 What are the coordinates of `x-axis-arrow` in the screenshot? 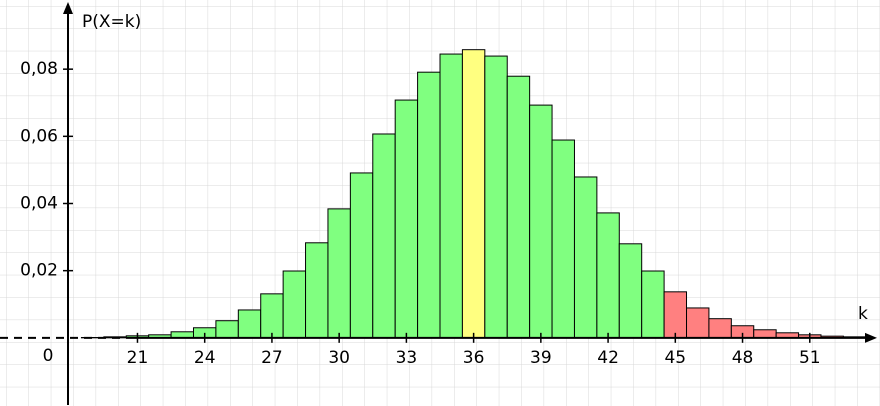 It's located at (871, 337).